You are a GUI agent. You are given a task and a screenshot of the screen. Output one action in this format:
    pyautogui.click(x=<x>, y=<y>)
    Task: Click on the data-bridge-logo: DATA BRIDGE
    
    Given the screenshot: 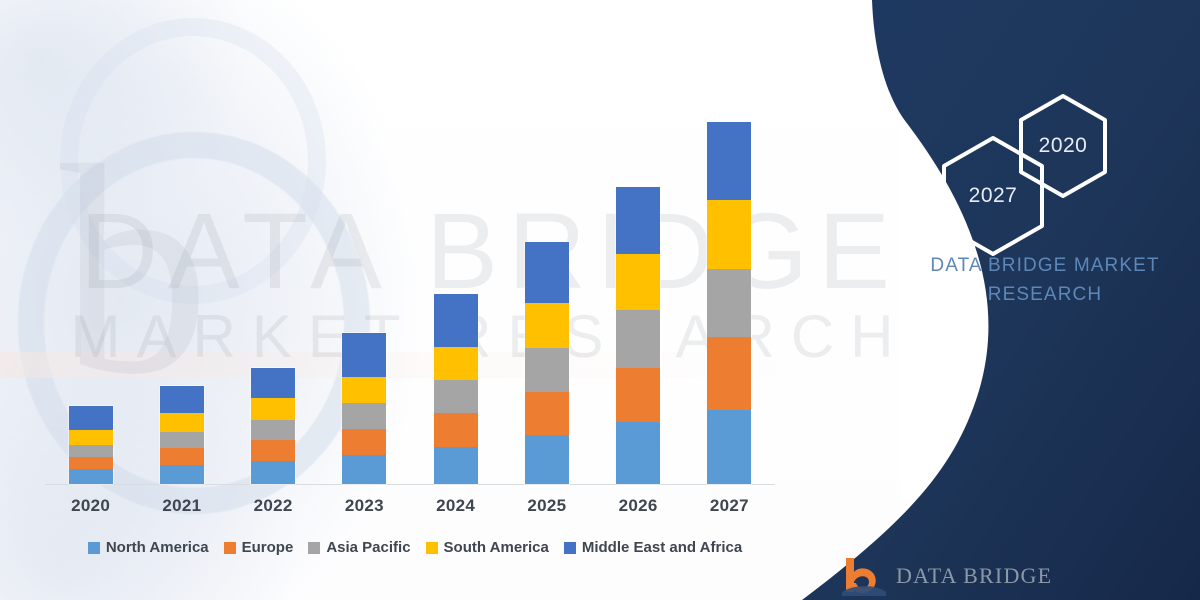 What is the action you would take?
    pyautogui.click(x=957, y=576)
    